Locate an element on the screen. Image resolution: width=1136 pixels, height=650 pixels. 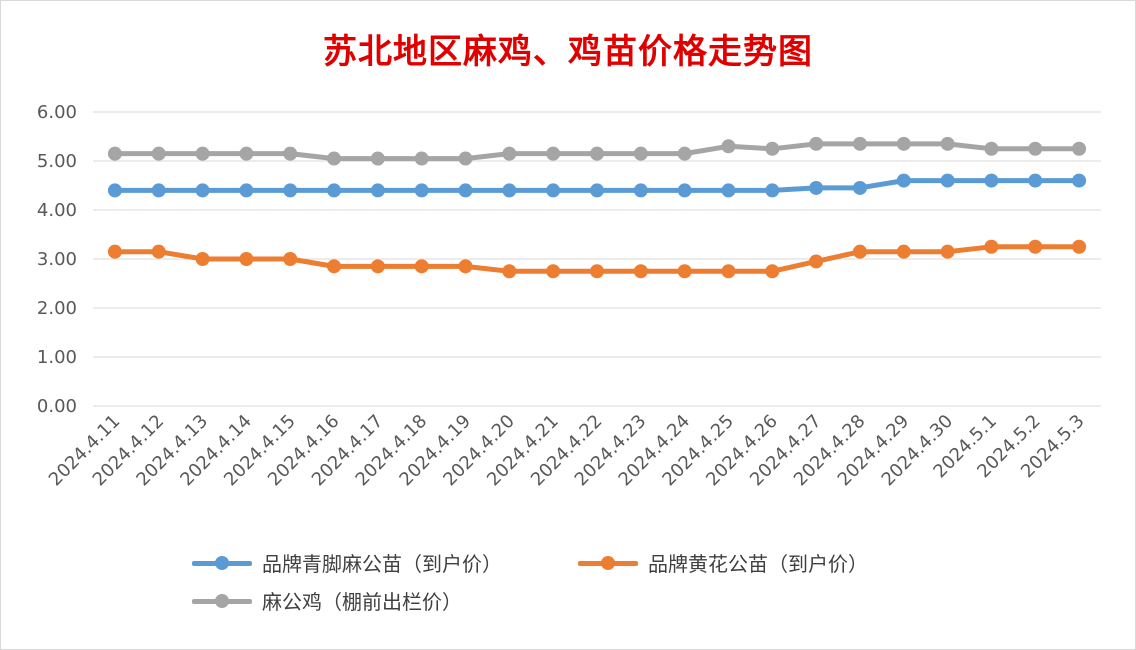
chart-title: 苏北地区麻鸡、鸡苗价格走势图 is located at coordinates (568, 52).